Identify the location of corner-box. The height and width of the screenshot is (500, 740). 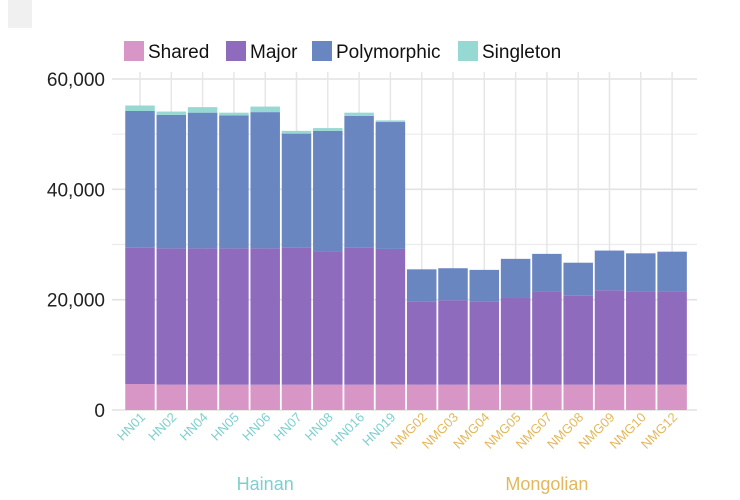
(20, 14).